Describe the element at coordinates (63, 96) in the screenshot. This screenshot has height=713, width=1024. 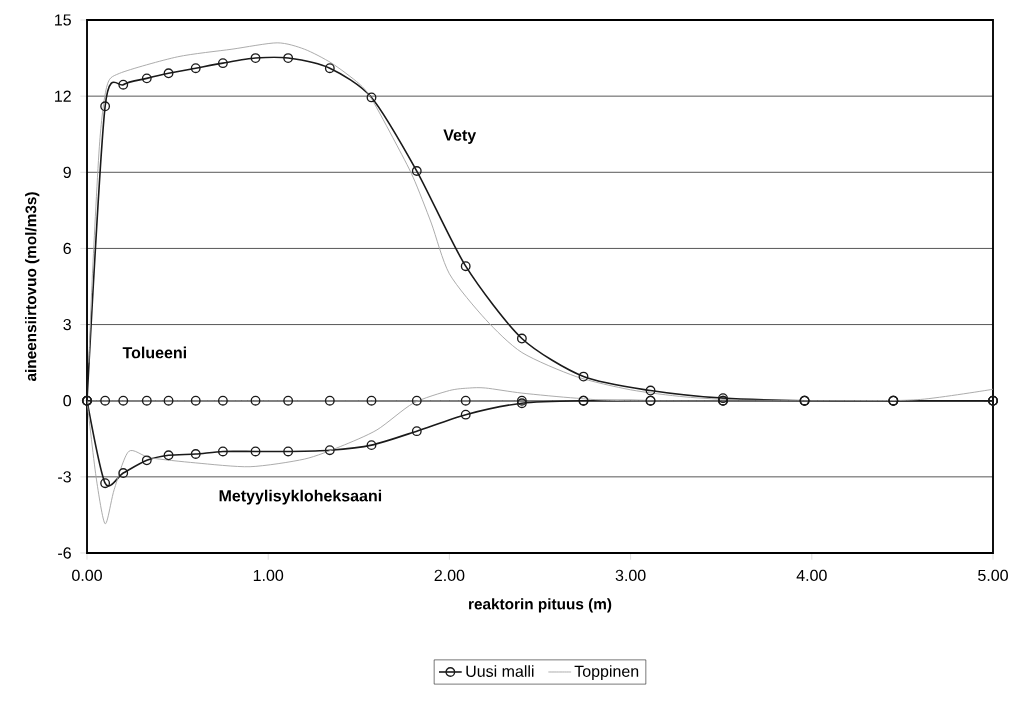
I see `y-tick-label: 12` at that location.